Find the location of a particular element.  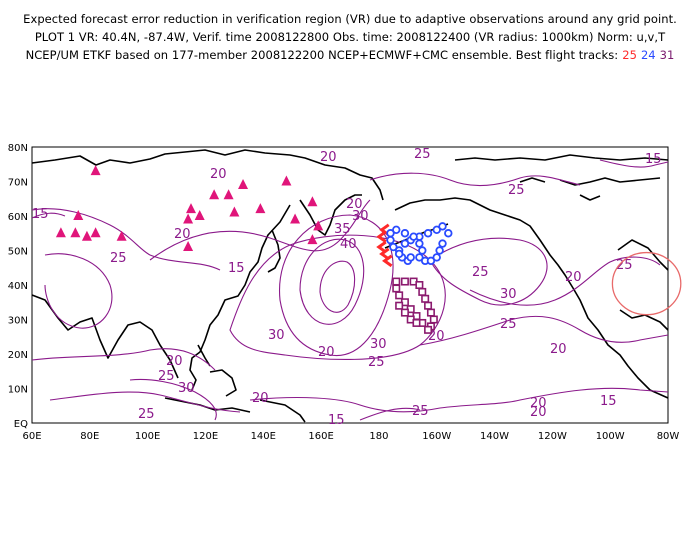

lat-tick-label: 40N is located at coordinates (18, 286).